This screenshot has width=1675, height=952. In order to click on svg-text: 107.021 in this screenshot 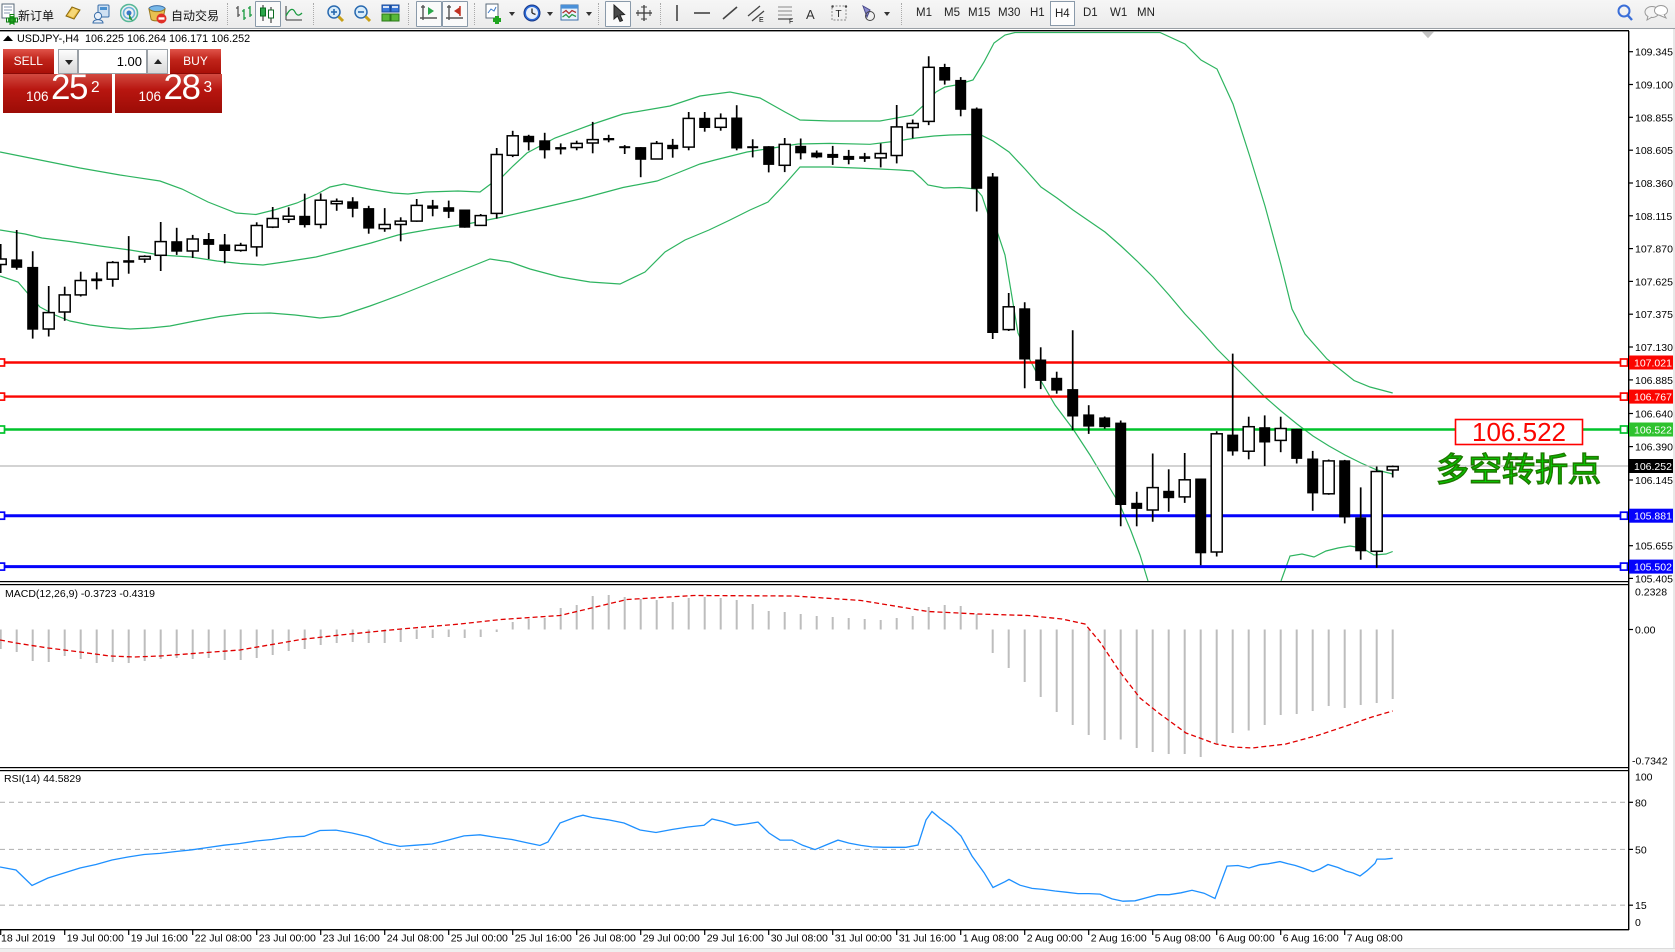, I will do `click(1653, 364)`.